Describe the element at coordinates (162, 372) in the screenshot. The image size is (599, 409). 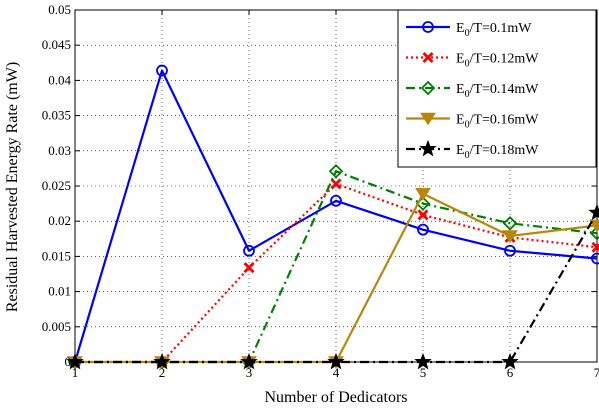
I see `x-tick-label: 2` at that location.